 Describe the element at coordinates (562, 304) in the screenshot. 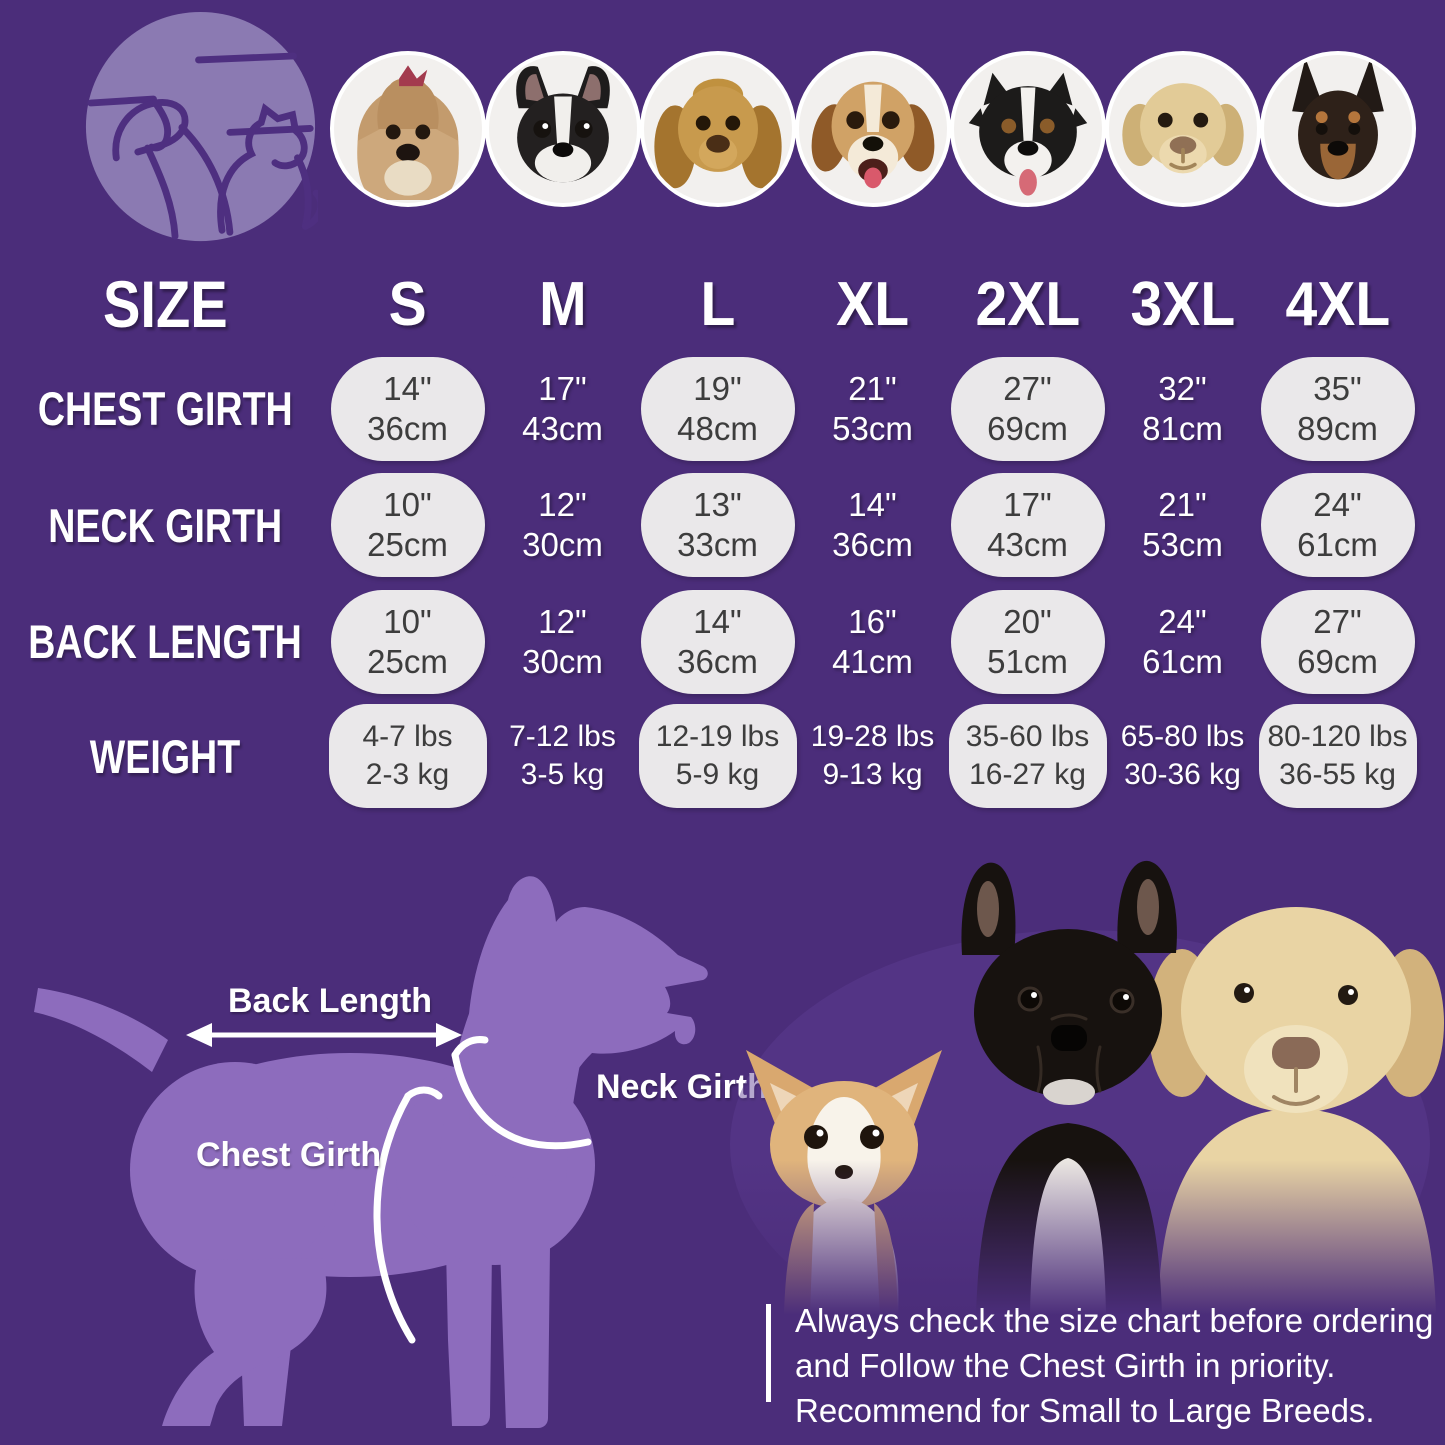

I see `size-letter-m: M` at that location.